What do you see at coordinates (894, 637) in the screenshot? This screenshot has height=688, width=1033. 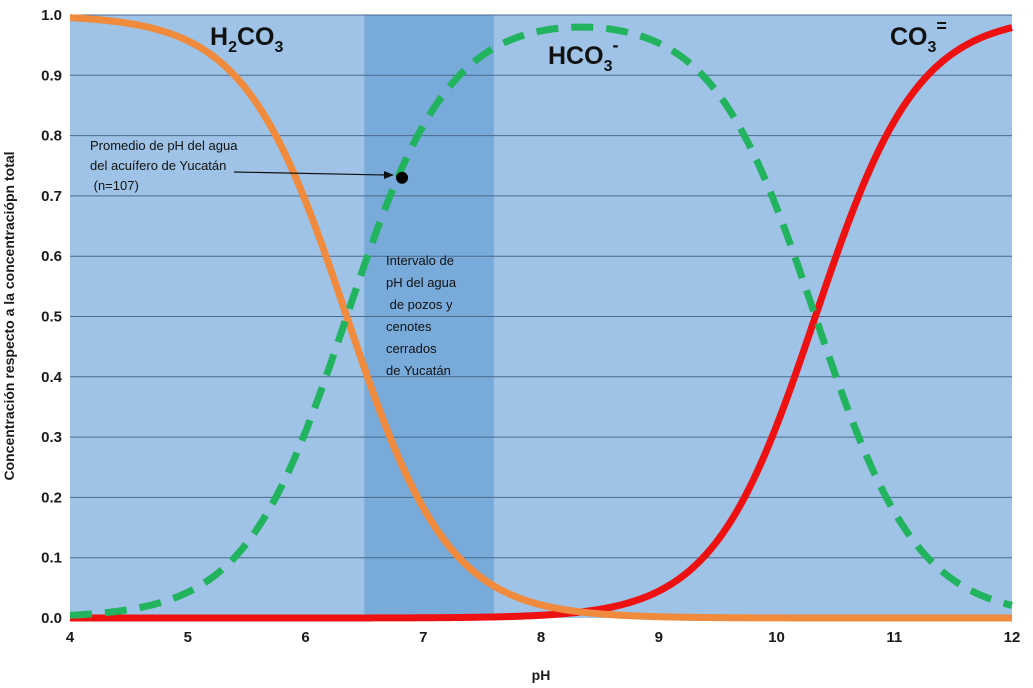 I see `x-tick-label: 11` at bounding box center [894, 637].